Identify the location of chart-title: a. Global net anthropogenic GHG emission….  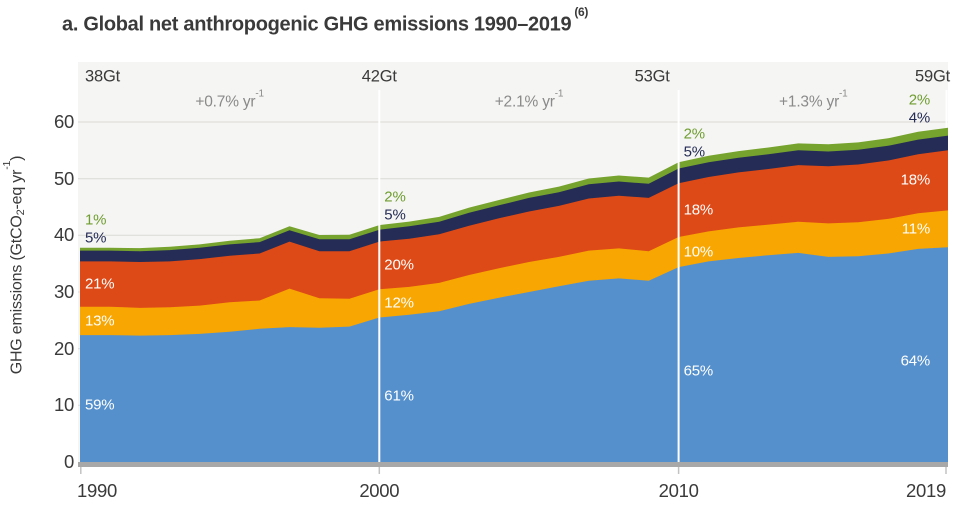
(325, 21).